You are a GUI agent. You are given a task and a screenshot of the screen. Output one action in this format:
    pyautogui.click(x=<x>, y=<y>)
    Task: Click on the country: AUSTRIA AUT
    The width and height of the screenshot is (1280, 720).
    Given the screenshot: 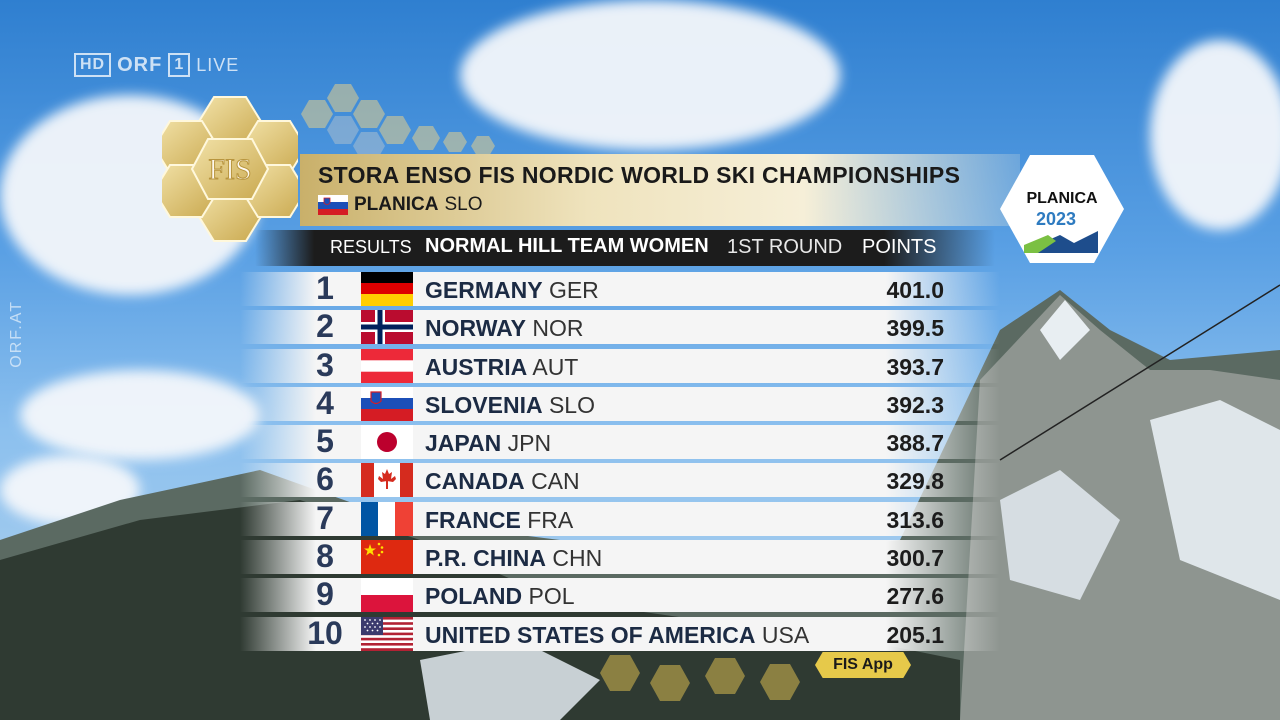 What is the action you would take?
    pyautogui.click(x=501, y=367)
    